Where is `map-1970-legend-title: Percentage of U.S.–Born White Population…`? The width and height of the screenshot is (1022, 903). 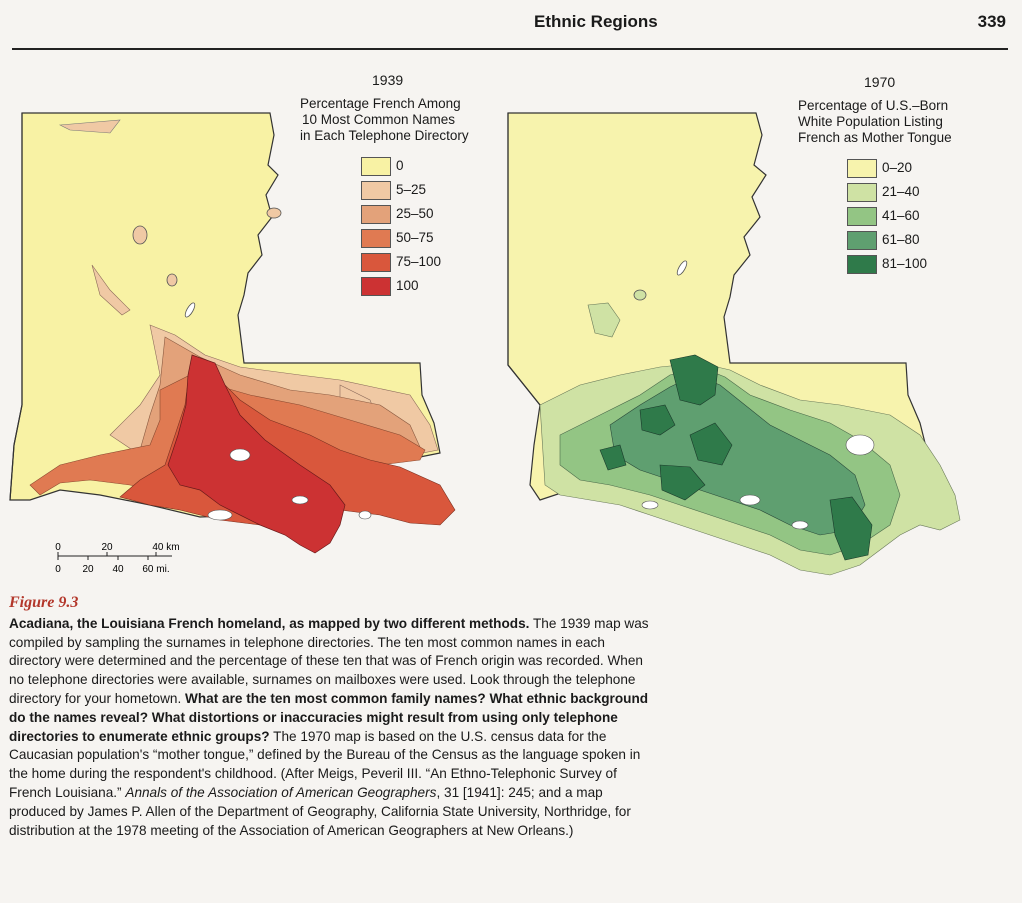
map-1970-legend-title: Percentage of U.S.–Born White Population… is located at coordinates (903, 122).